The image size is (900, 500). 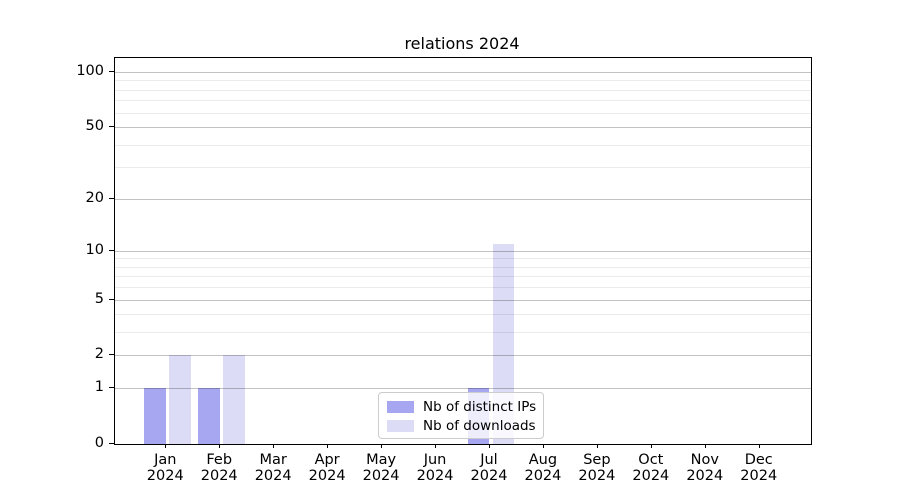 I want to click on legend-label-distinct-ips: Nb of distinct IPs, so click(x=480, y=406).